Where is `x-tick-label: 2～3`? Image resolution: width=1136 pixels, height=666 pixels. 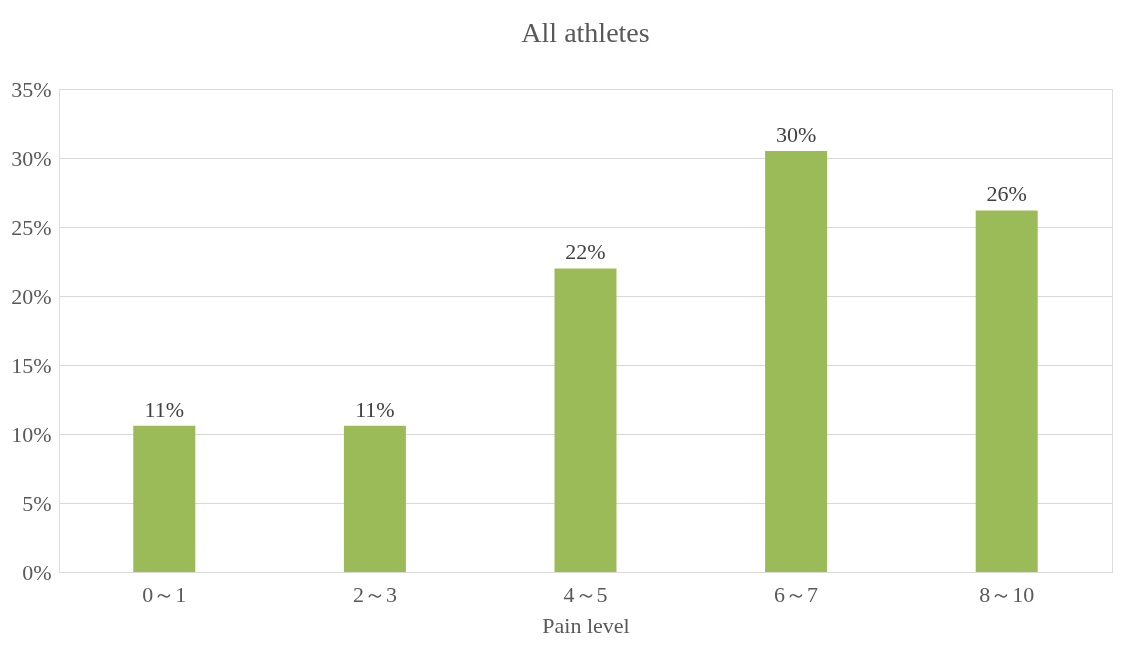
x-tick-label: 2～3 is located at coordinates (374, 594).